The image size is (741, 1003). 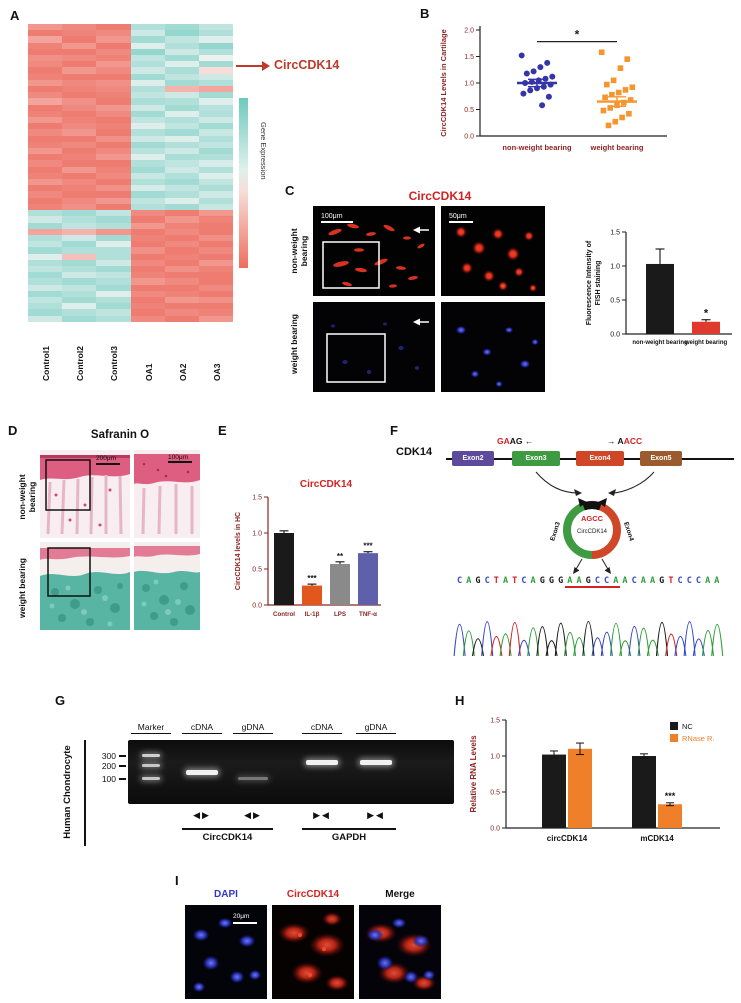 What do you see at coordinates (68, 485) in the screenshot?
I see `inset-outline` at bounding box center [68, 485].